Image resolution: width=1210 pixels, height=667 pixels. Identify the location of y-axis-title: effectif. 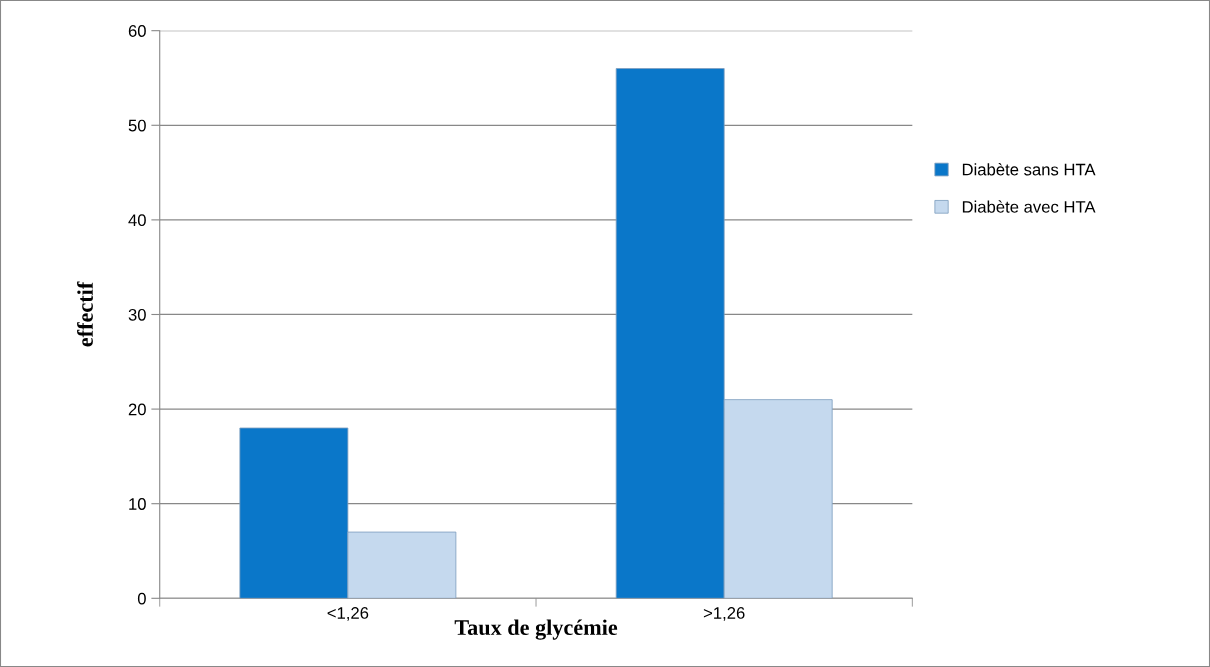
(85, 314).